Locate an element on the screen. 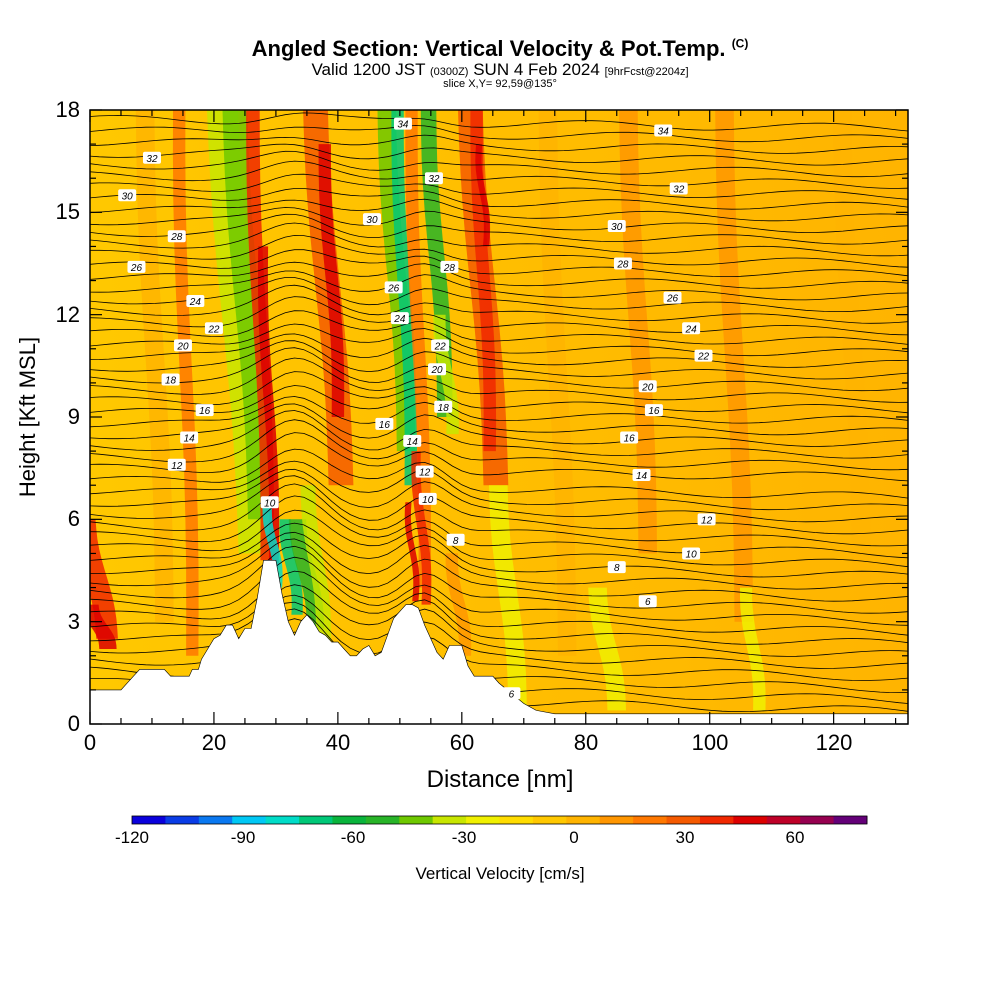 This screenshot has height=1000, width=1000. contour-label: 34 is located at coordinates (663, 130).